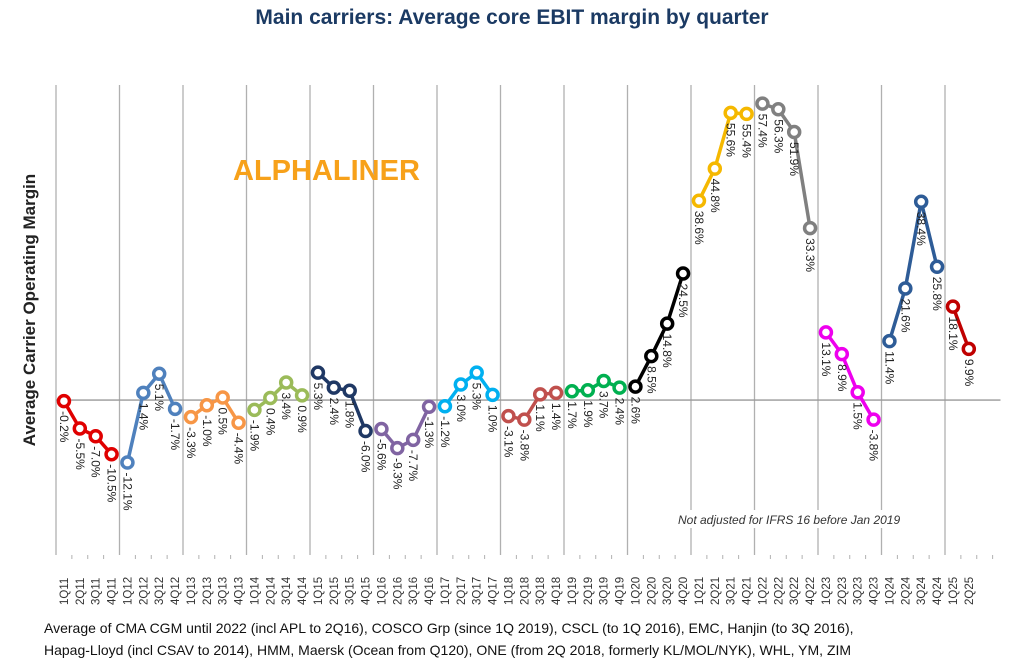  Describe the element at coordinates (906, 590) in the screenshot. I see `x-tick-label: 2Q24` at that location.